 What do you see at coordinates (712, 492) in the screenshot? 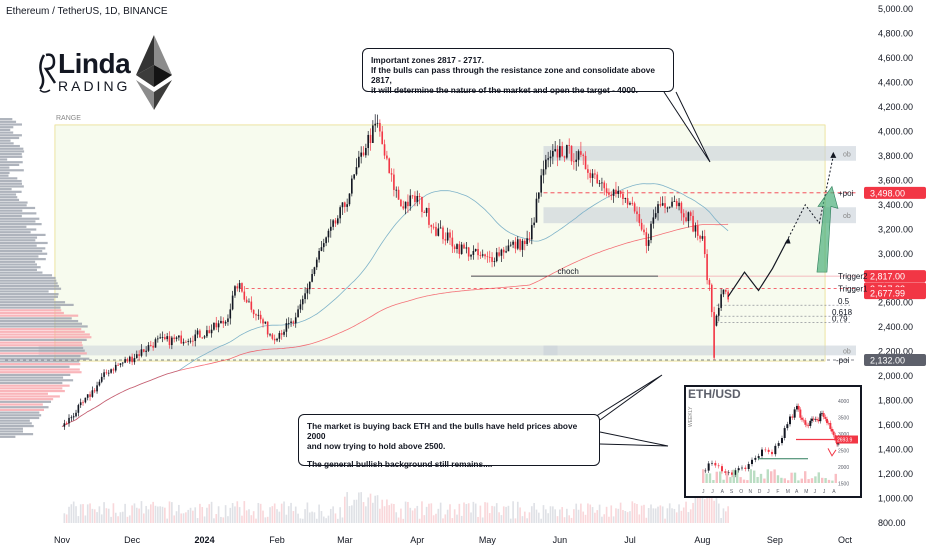
I see `inset-x-label: J` at bounding box center [712, 492].